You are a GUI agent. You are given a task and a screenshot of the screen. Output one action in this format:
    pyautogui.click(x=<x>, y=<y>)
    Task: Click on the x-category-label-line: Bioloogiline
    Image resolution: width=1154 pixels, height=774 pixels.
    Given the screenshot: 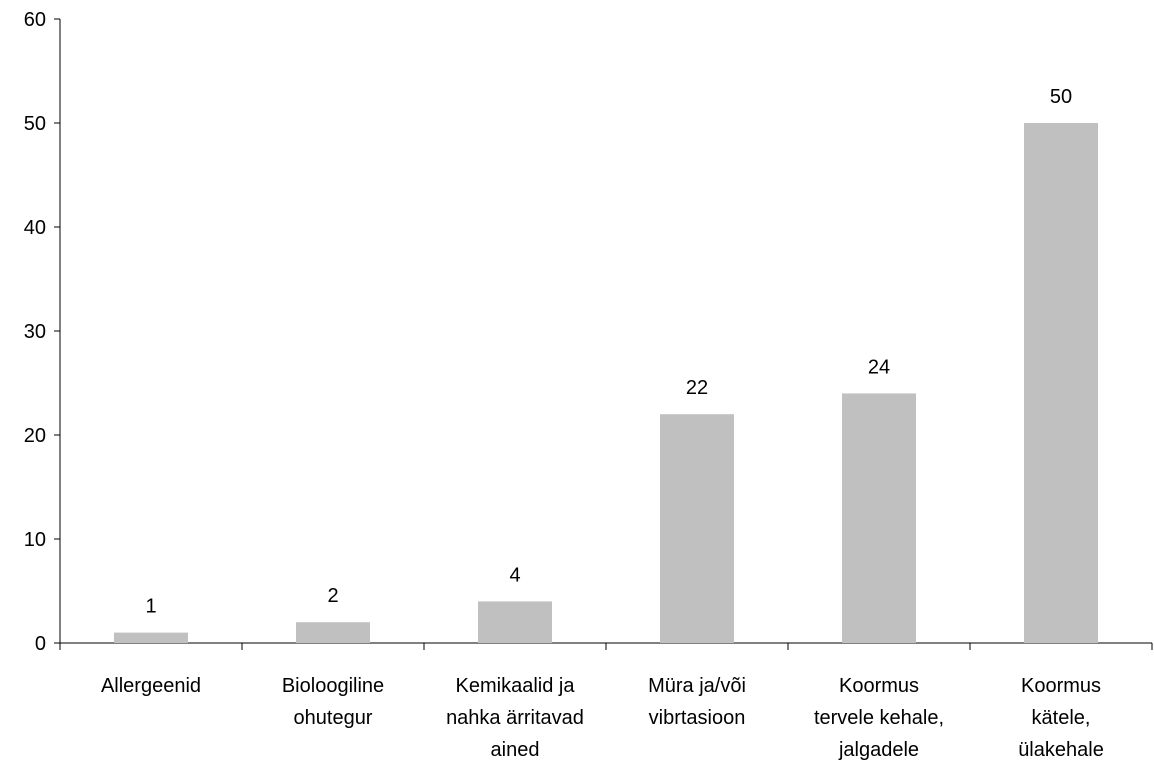 What is the action you would take?
    pyautogui.click(x=333, y=686)
    